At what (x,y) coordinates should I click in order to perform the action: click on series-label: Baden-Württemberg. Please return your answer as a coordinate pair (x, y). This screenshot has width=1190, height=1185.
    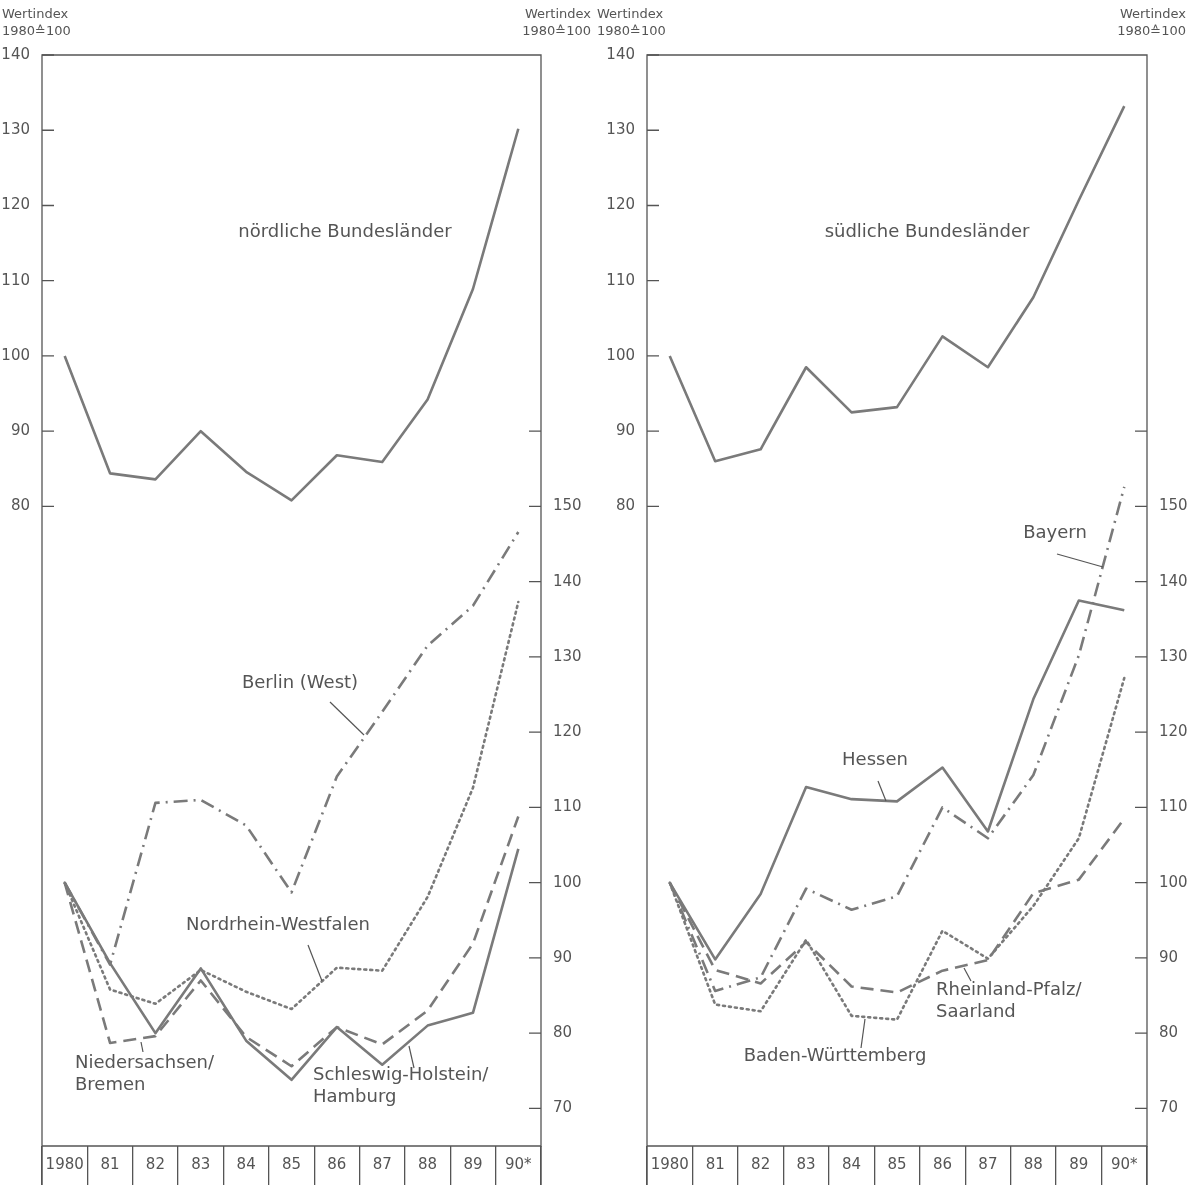
    Looking at the image, I should click on (835, 1054).